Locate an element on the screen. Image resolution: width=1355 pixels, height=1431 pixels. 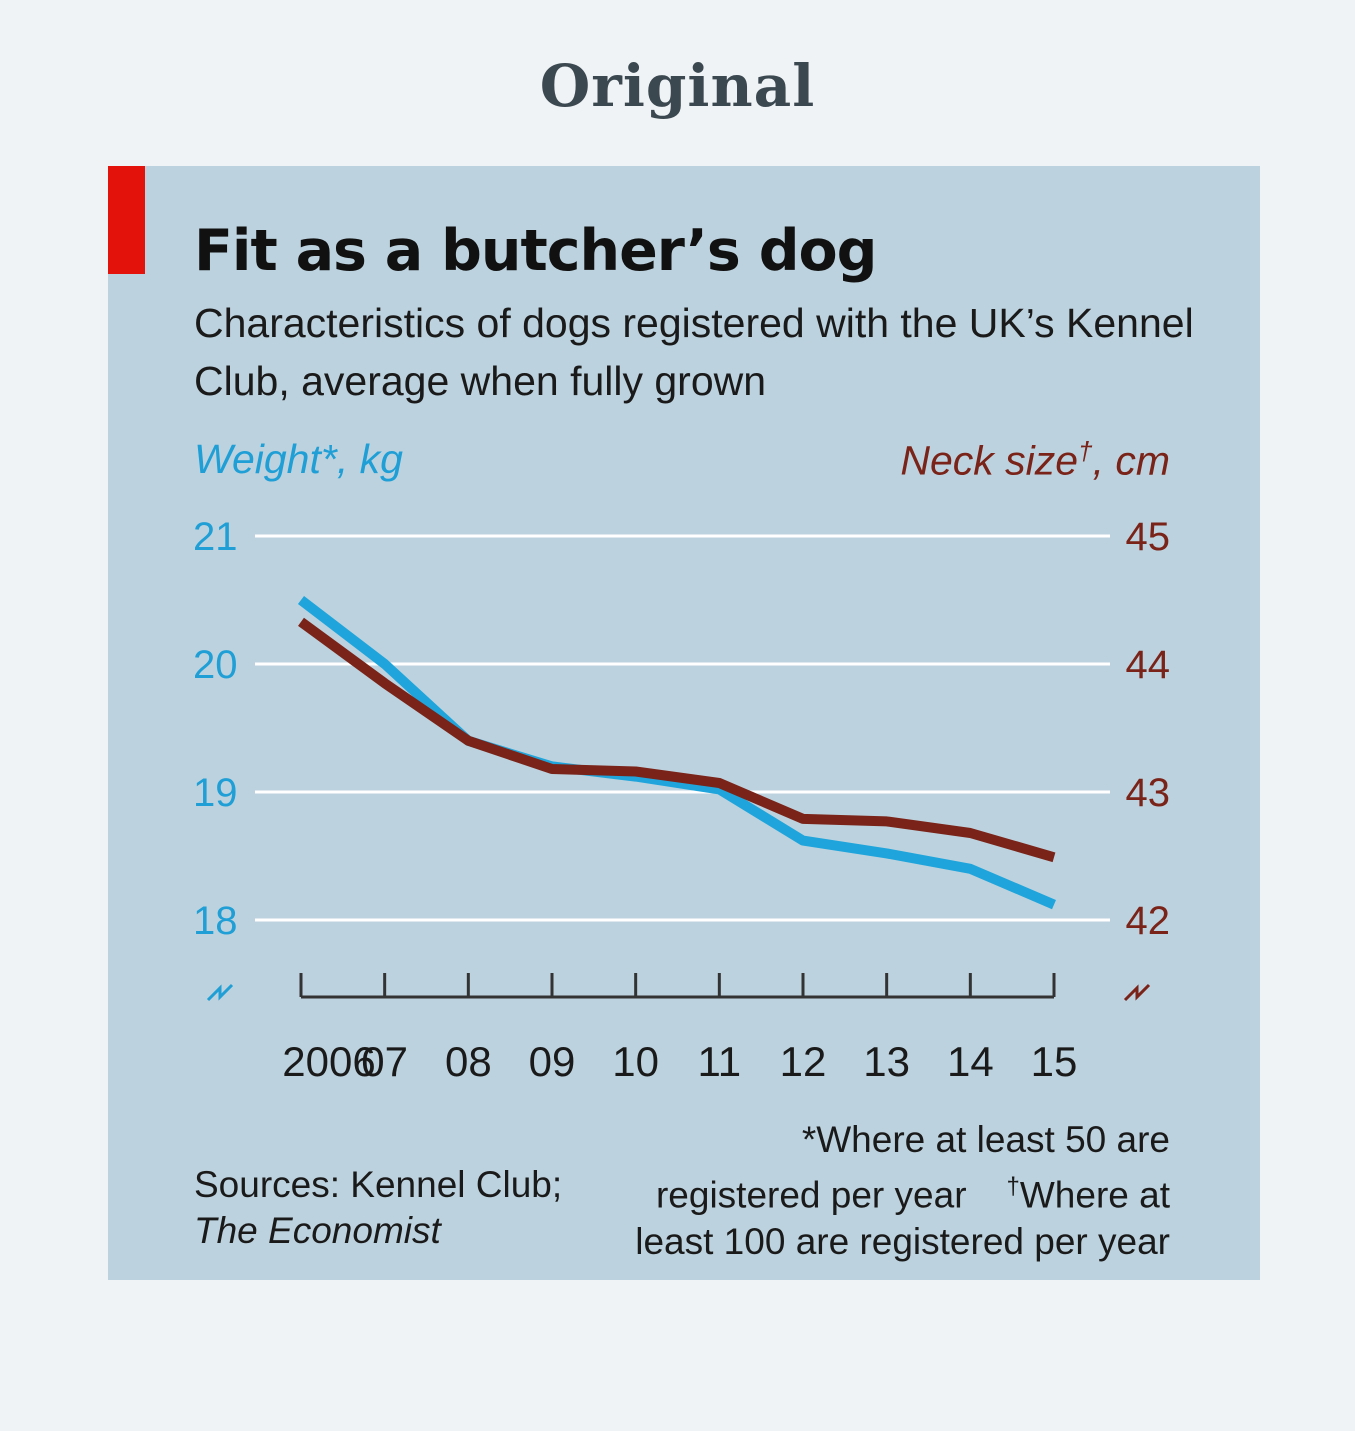
source-line-1: Sources: Kennel Club; is located at coordinates (378, 1184).